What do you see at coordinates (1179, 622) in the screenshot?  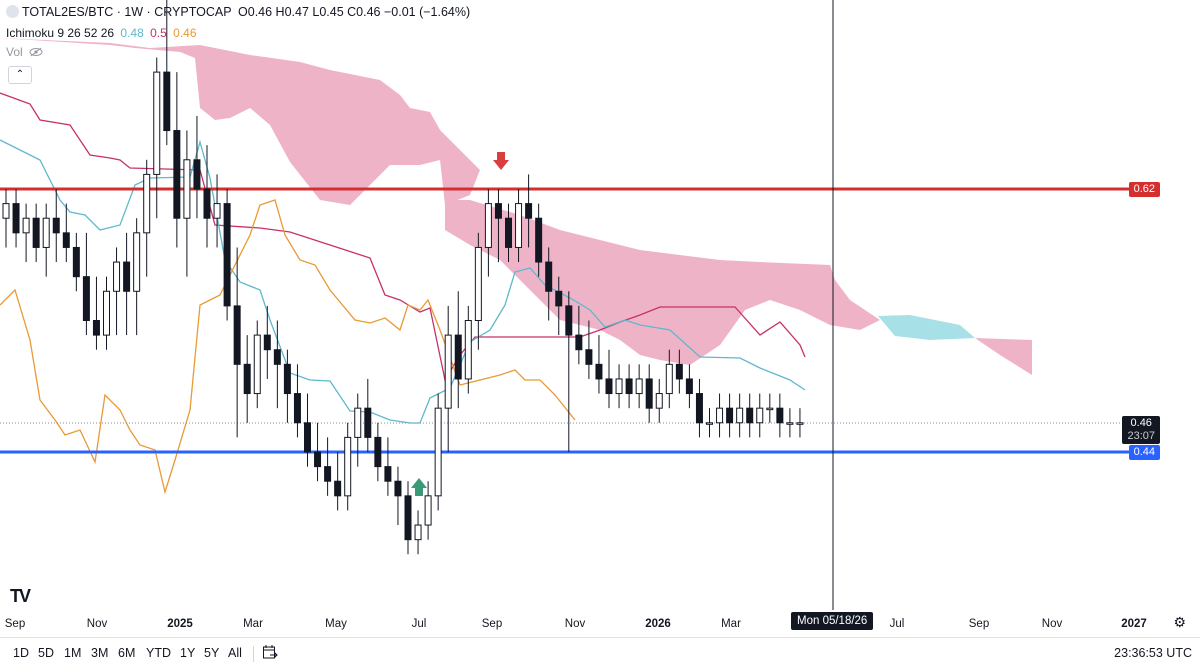 I see `gear-icon: ⚙` at bounding box center [1179, 622].